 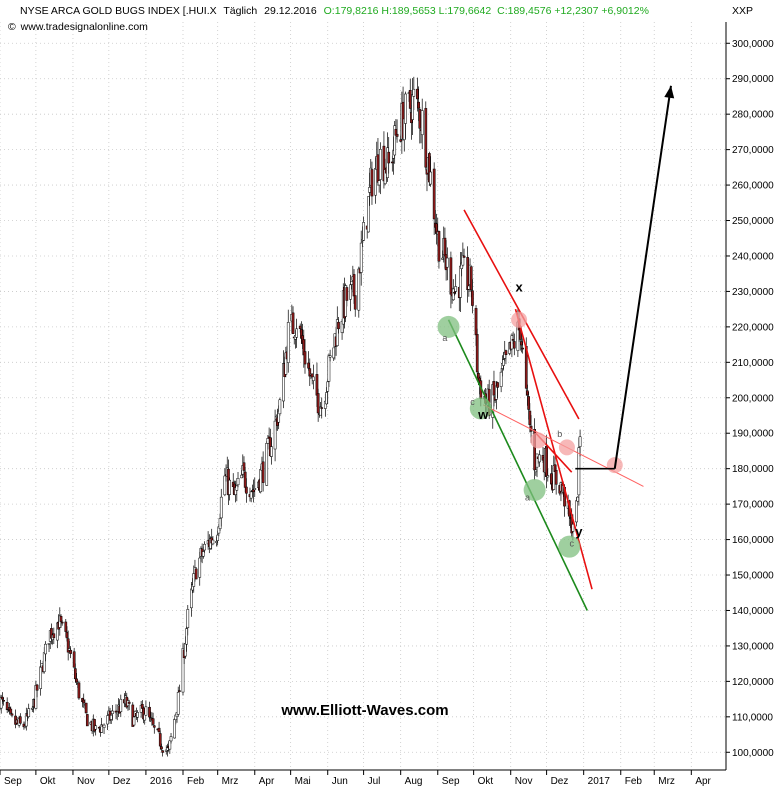 I want to click on ohlc-values: O:179,8216 H:189,5653 L:179,6642, so click(x=408, y=11).